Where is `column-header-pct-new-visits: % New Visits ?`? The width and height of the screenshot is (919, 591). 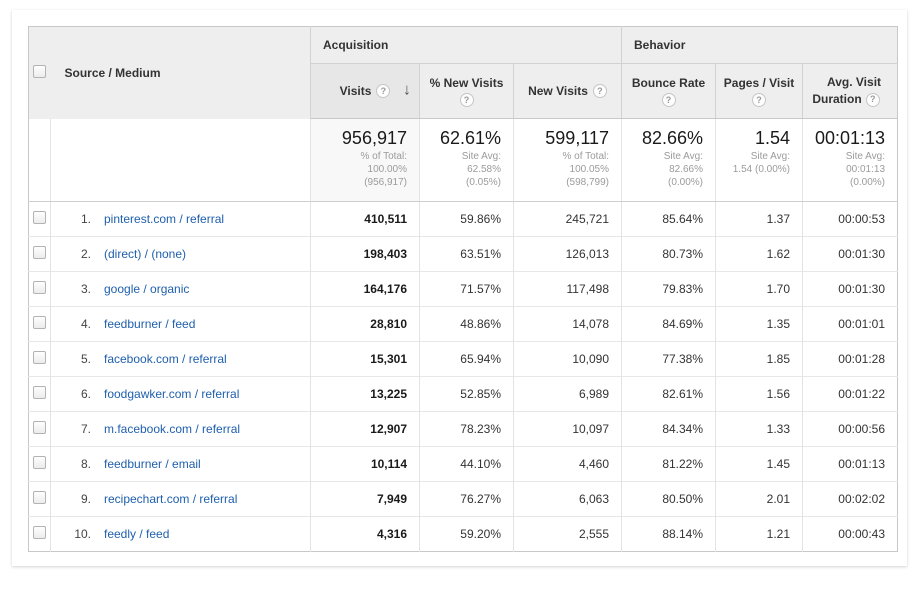 column-header-pct-new-visits: % New Visits ? is located at coordinates (466, 91).